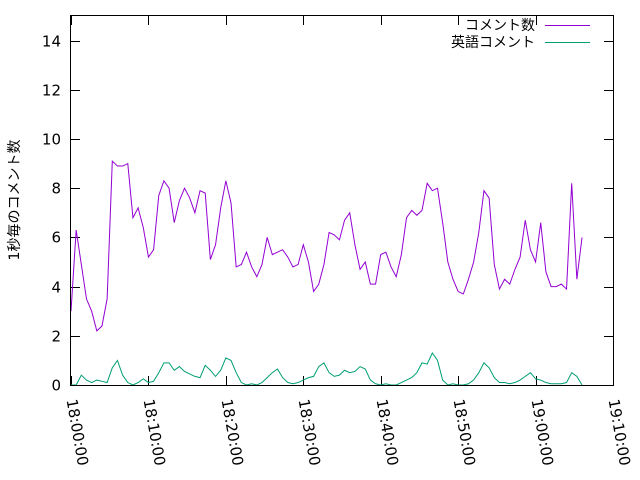 This screenshot has height=480, width=640. What do you see at coordinates (15, 200) in the screenshot?
I see `y-axis-label: 1秒毎のコメント数` at bounding box center [15, 200].